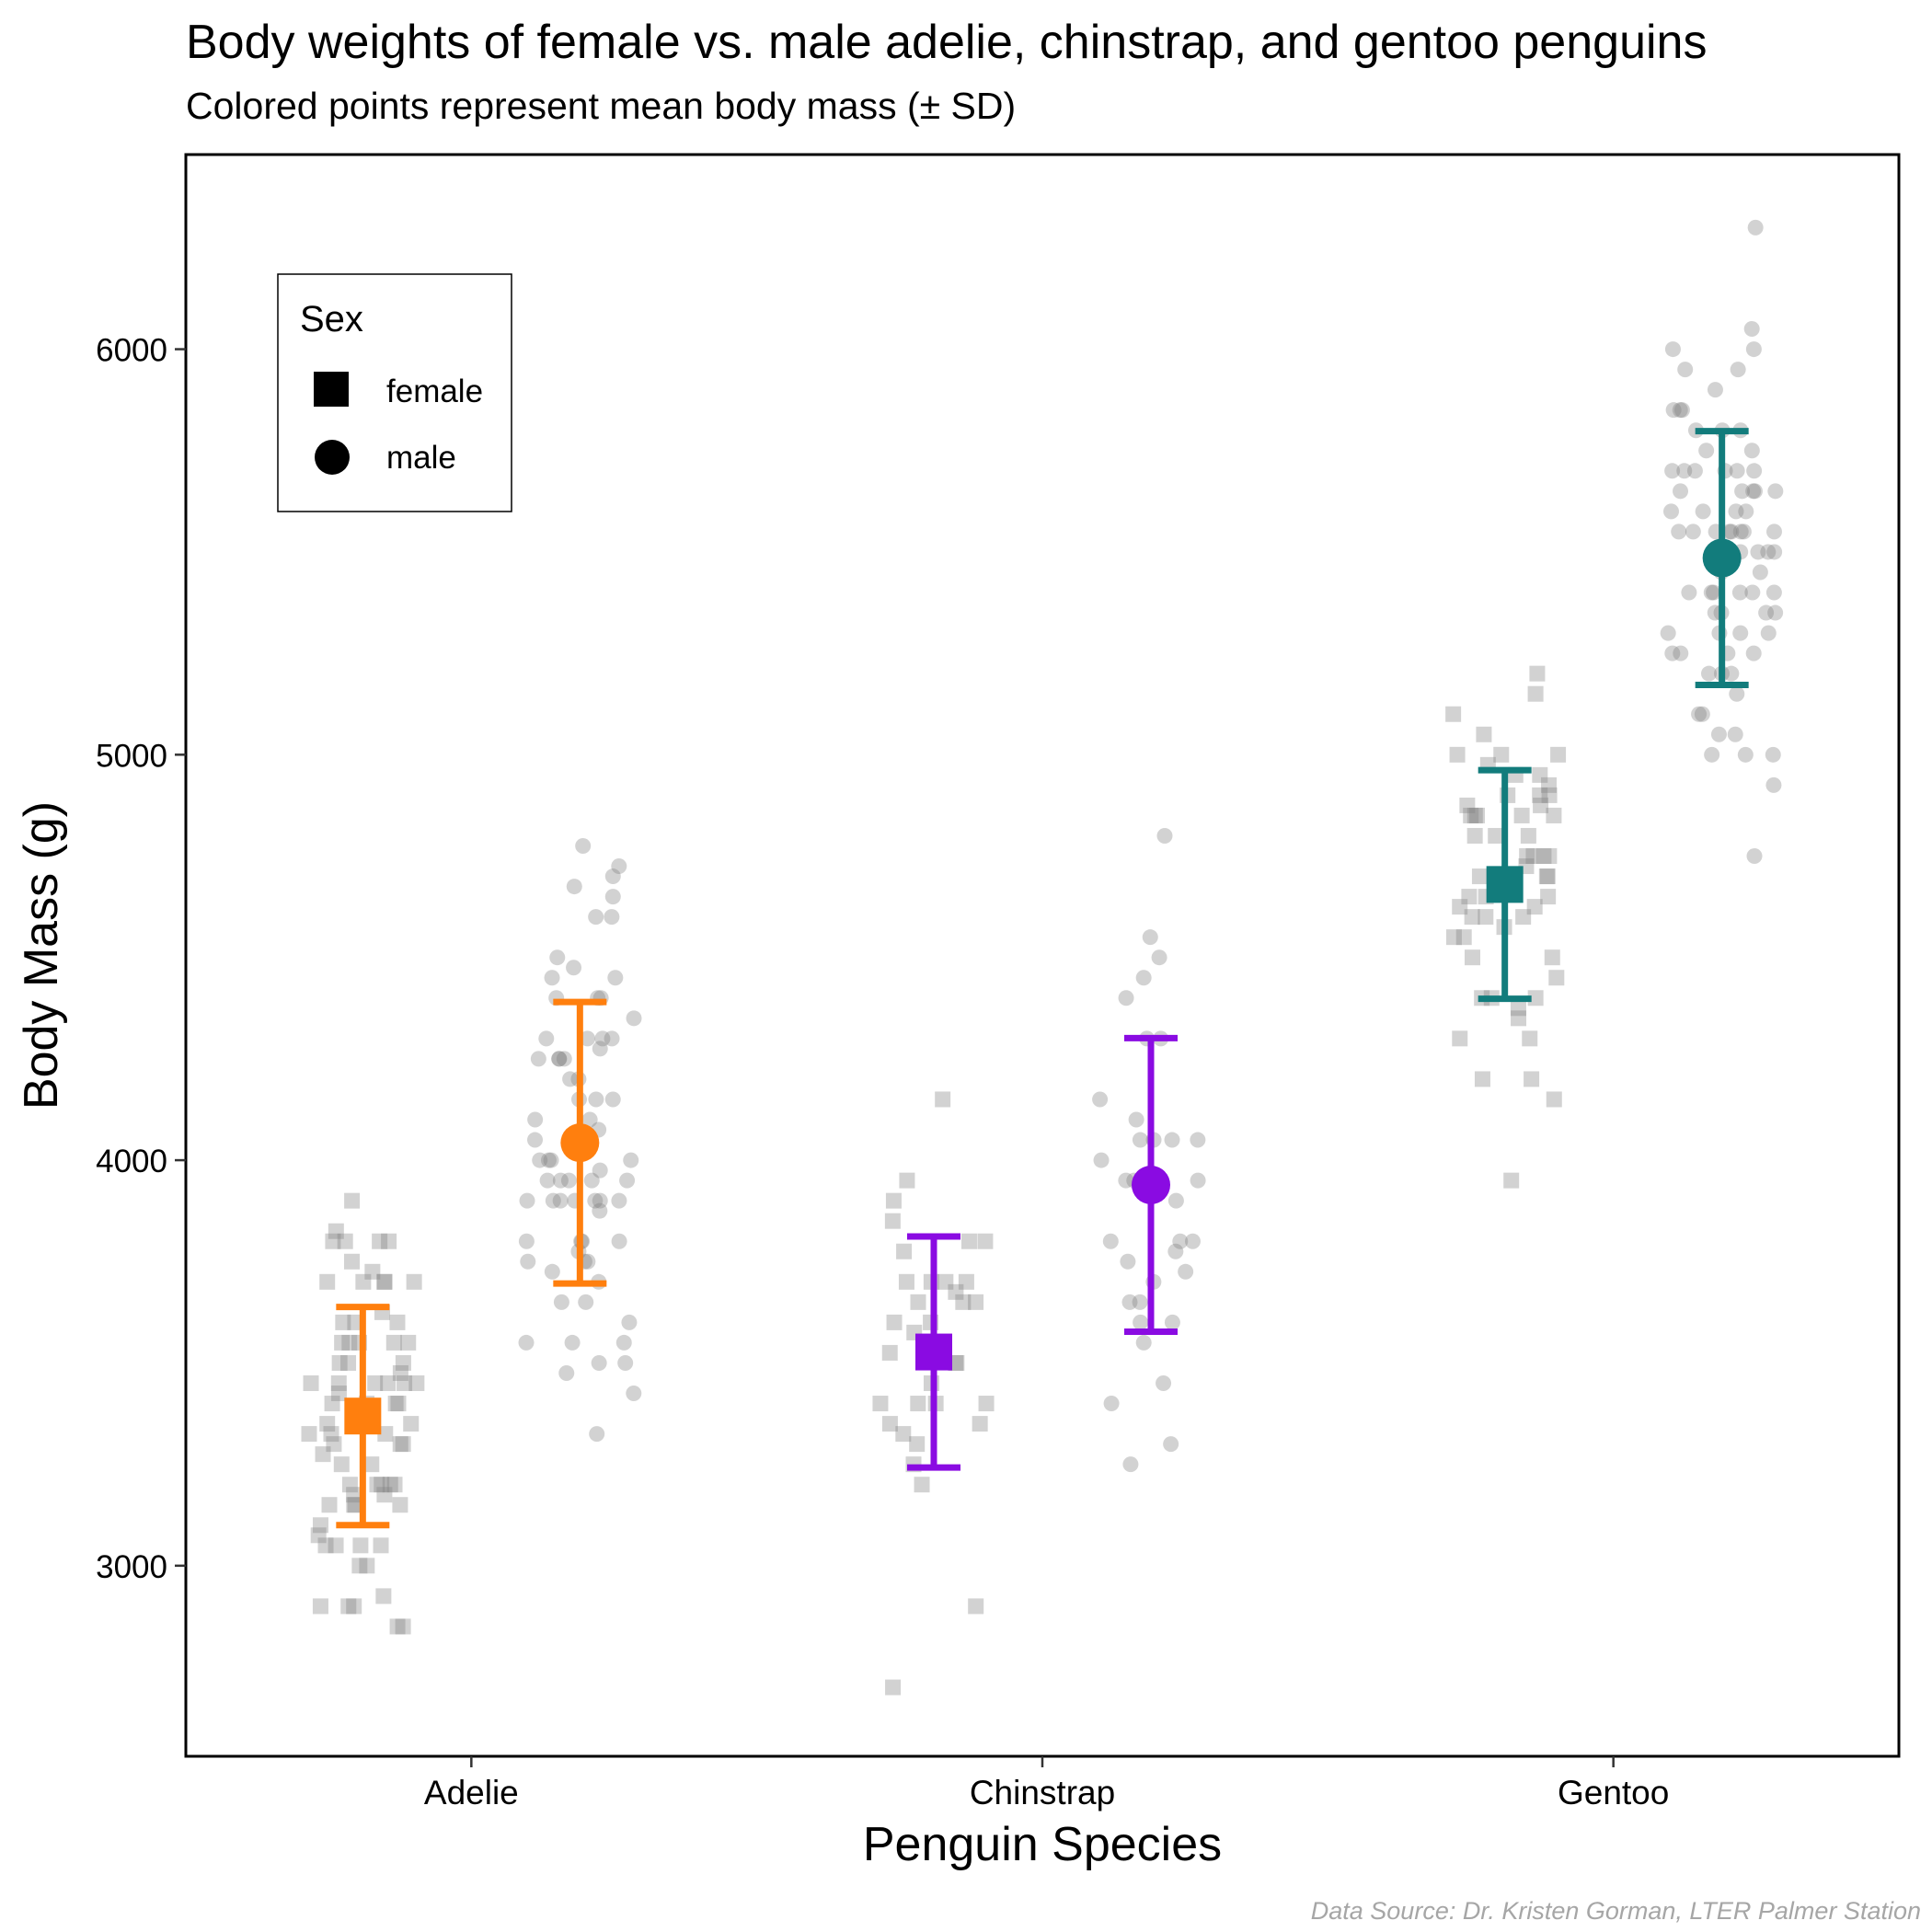 The height and width of the screenshot is (1932, 1932). Describe the element at coordinates (331, 319) in the screenshot. I see `legend-title: Sex` at that location.